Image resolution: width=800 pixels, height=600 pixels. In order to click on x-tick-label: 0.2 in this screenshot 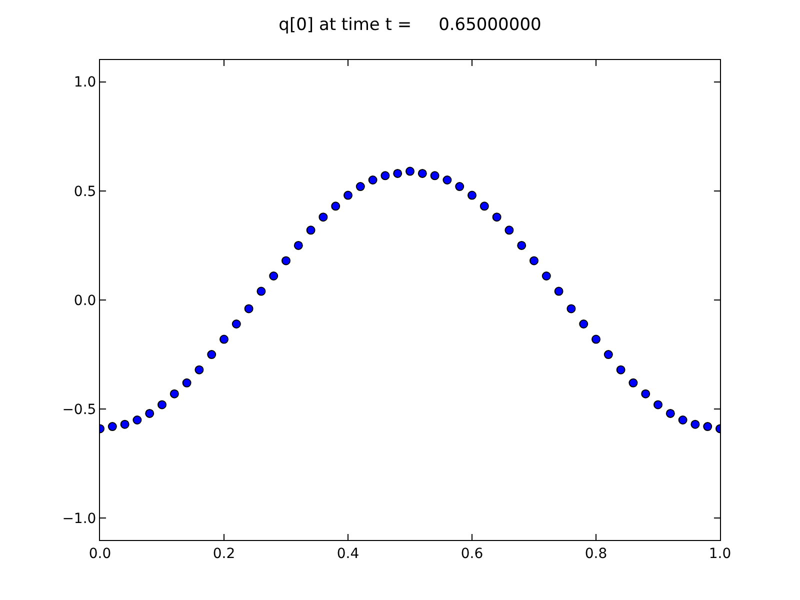, I will do `click(224, 554)`.